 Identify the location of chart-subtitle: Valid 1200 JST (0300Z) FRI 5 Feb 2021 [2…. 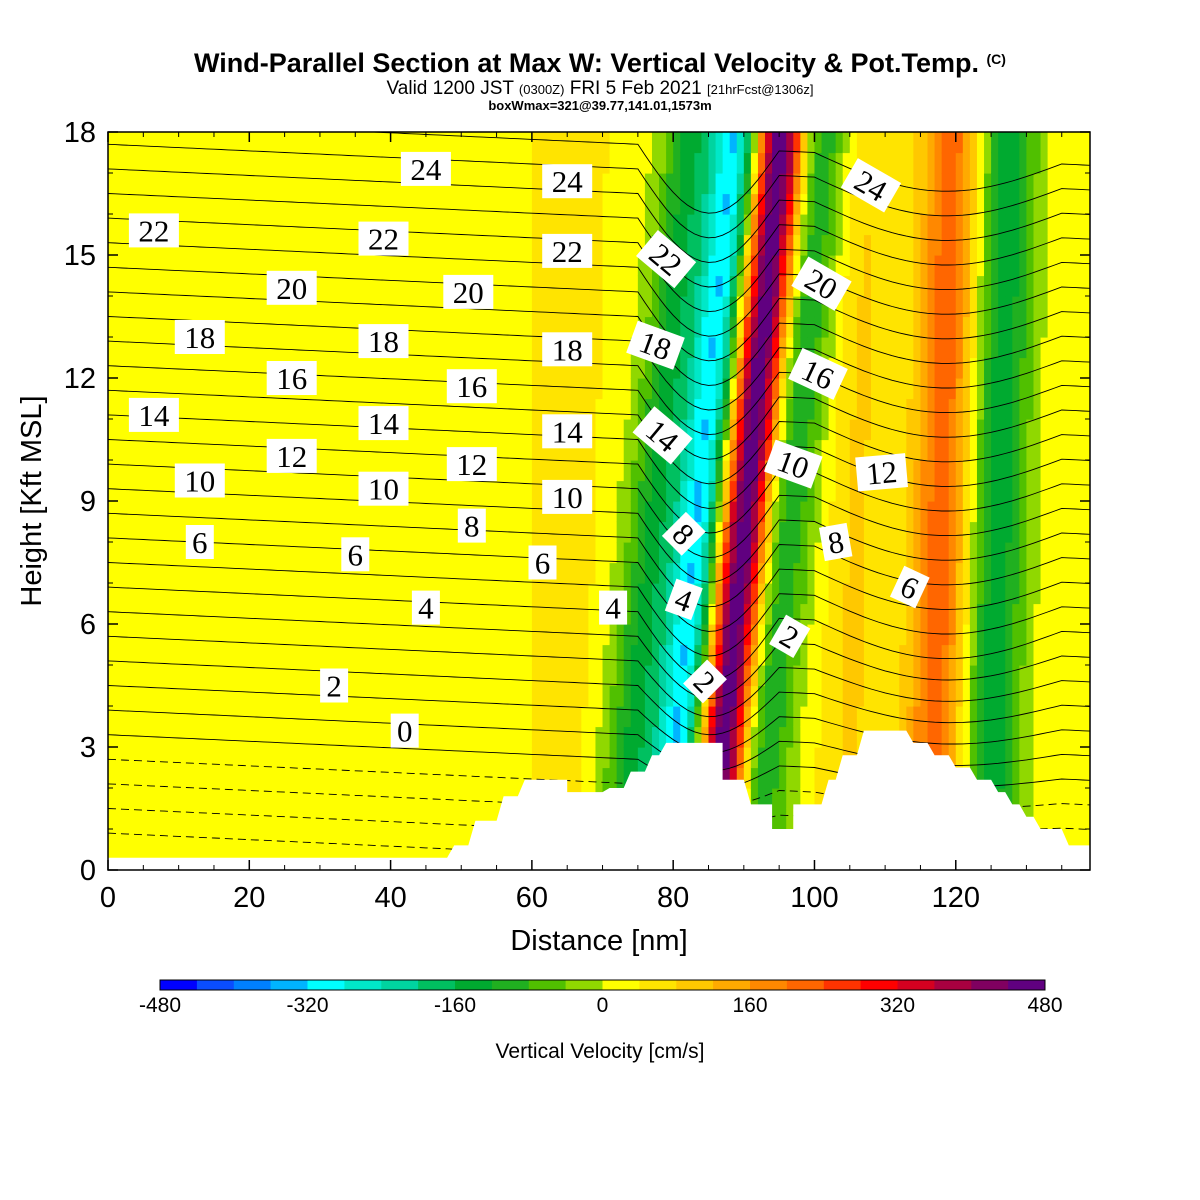
(600, 88).